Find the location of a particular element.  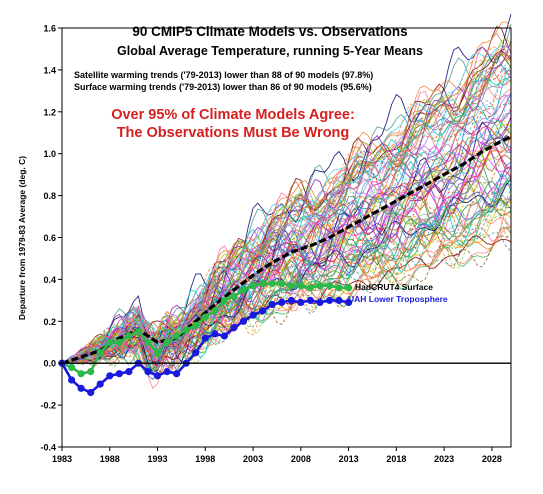

x-tick-label: 2003 is located at coordinates (253, 459).